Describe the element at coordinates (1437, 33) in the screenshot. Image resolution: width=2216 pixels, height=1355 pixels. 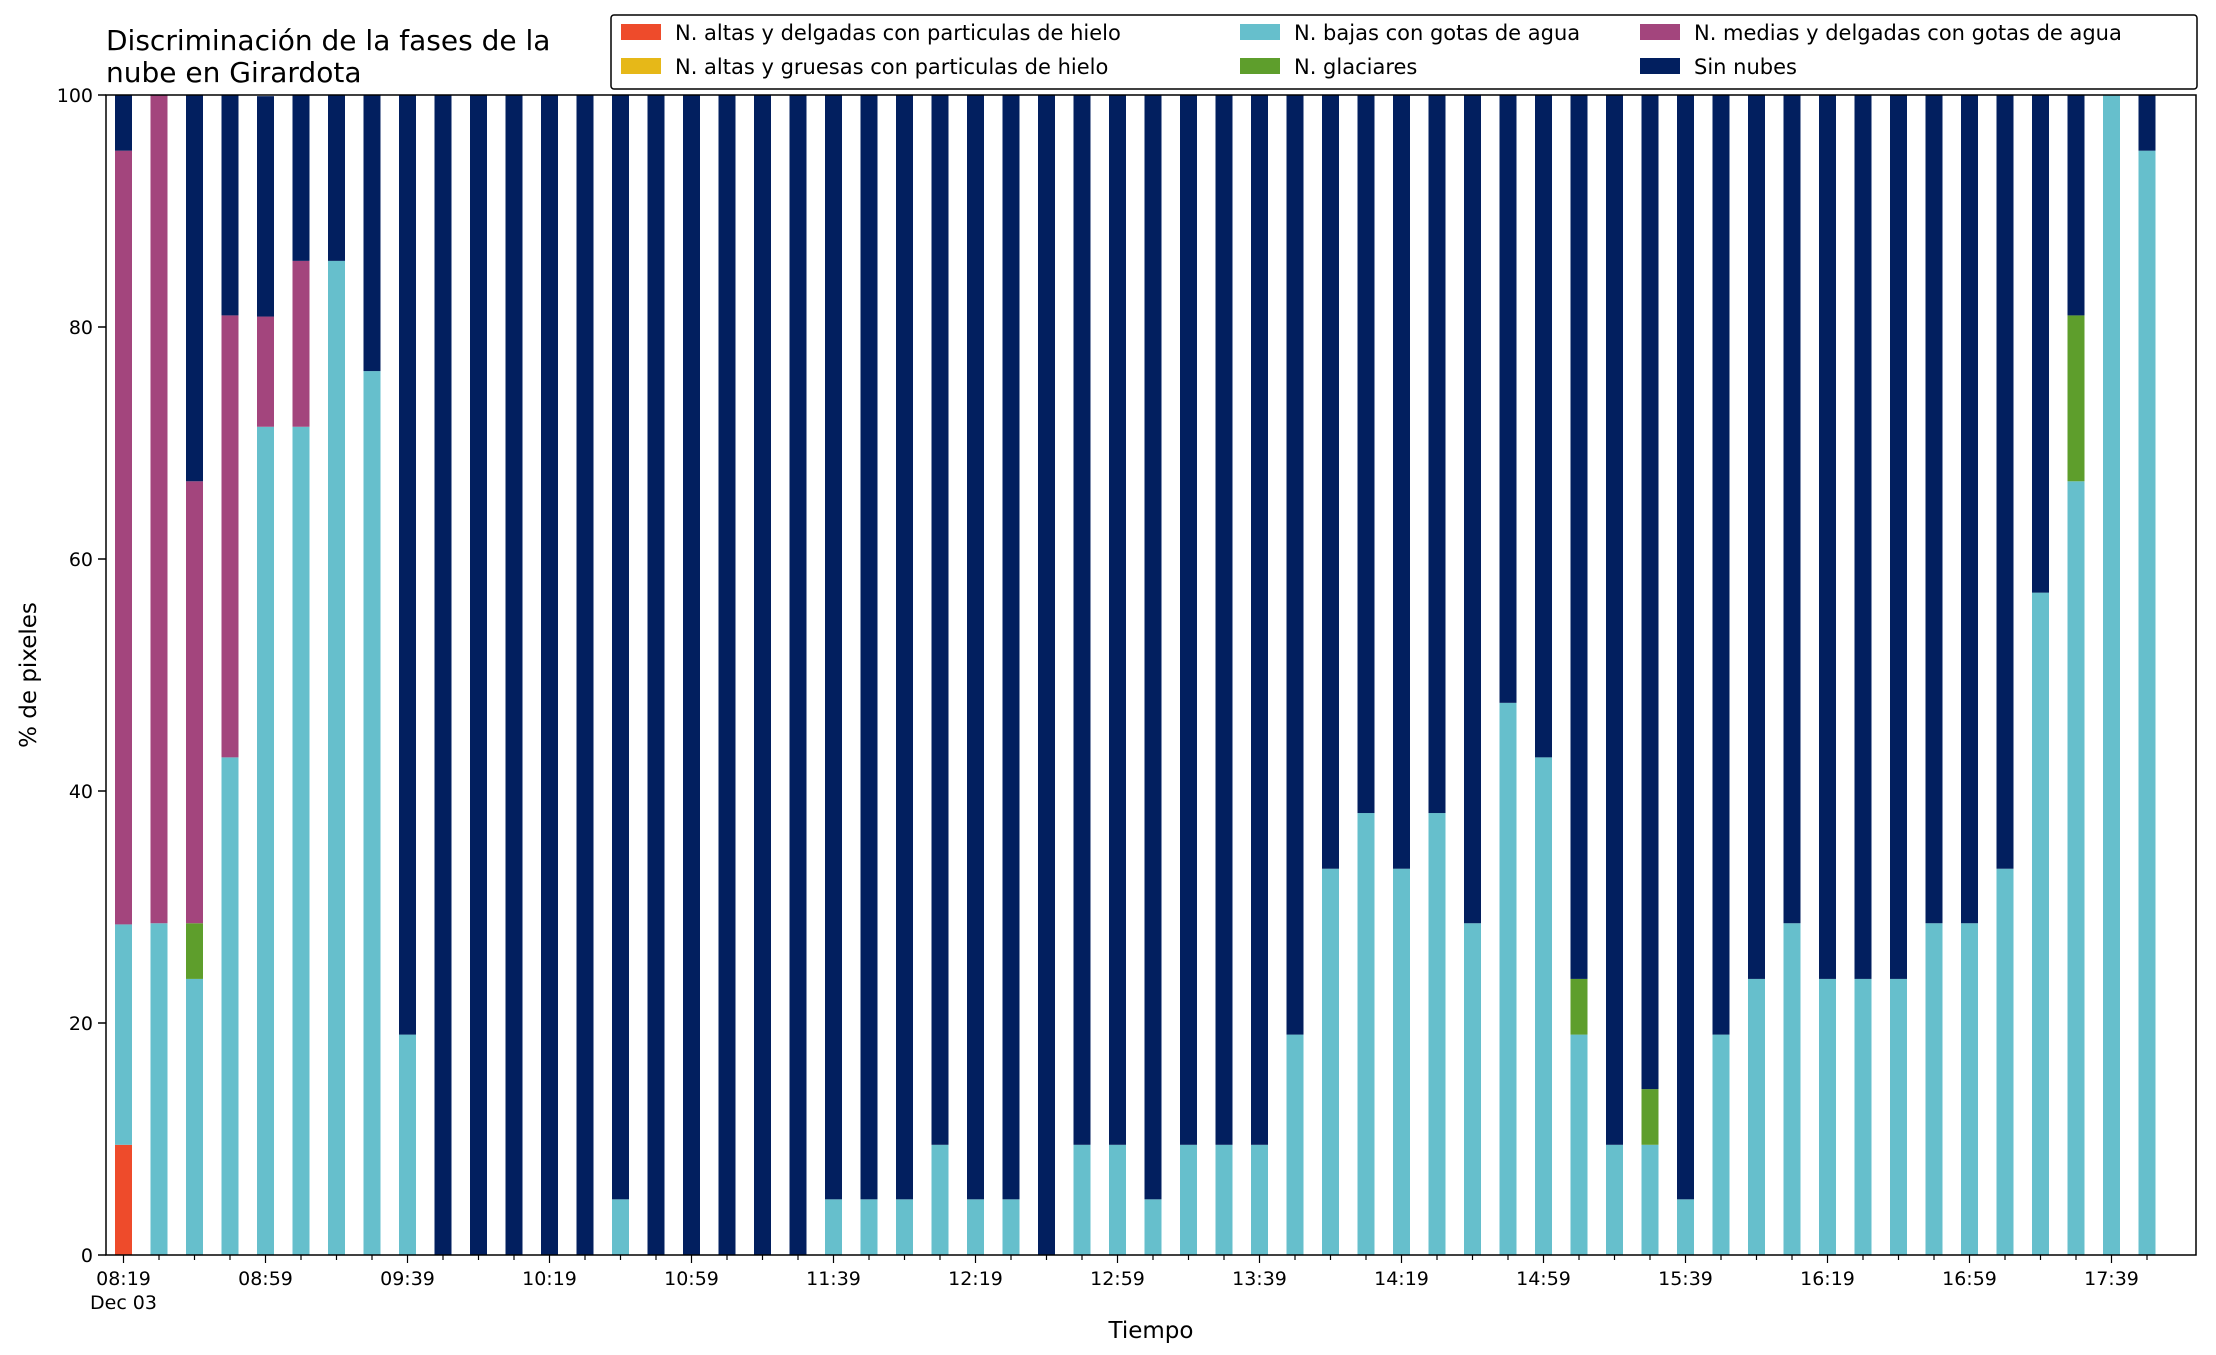
I see `legend-label: N. bajas con gotas de agua` at that location.